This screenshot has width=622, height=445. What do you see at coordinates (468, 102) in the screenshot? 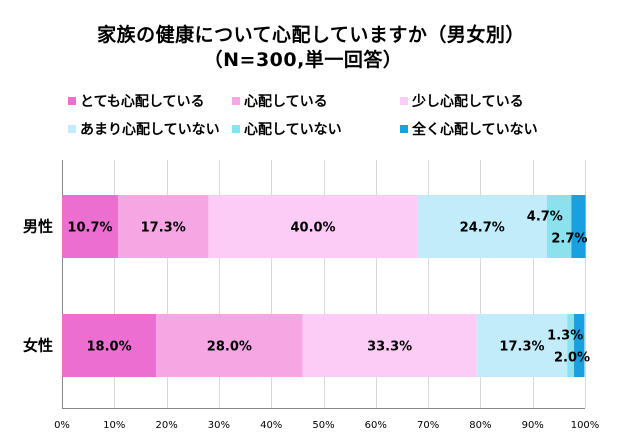
I see `legend-label: 少し心配している` at bounding box center [468, 102].